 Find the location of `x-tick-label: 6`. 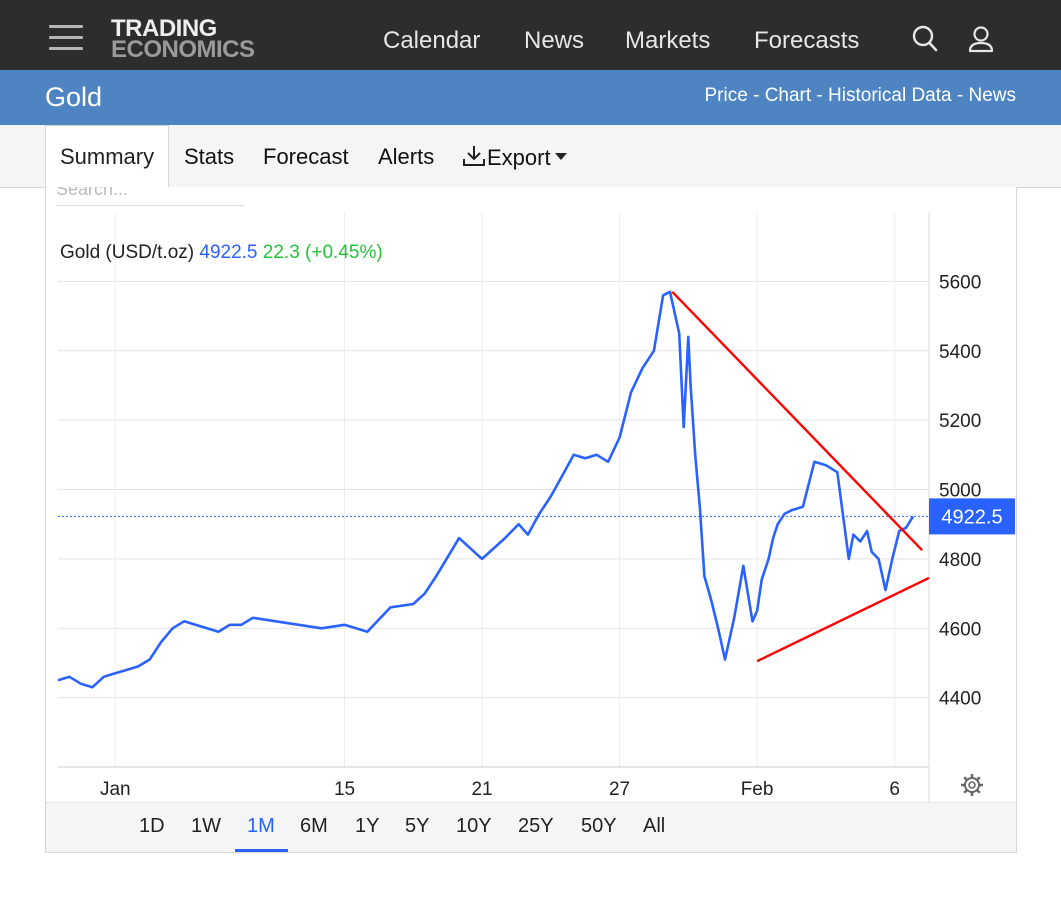

x-tick-label: 6 is located at coordinates (894, 789).